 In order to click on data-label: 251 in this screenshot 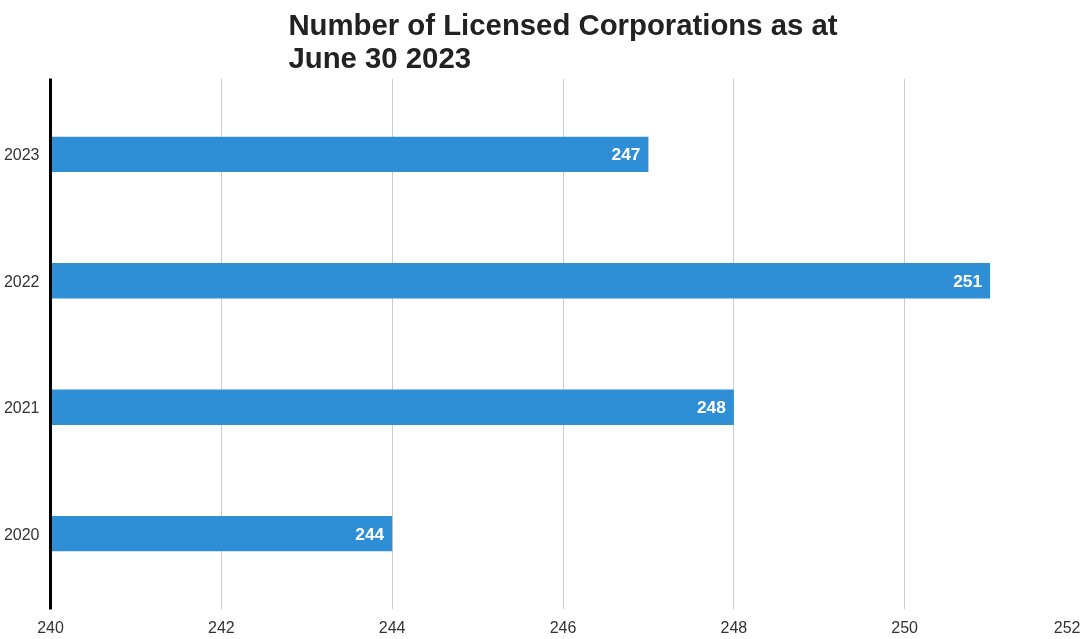, I will do `click(968, 280)`.